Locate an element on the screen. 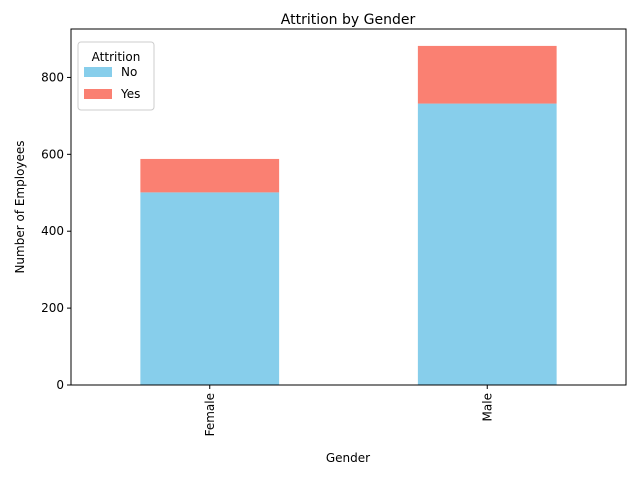 The image size is (640, 480). bar-male-no is located at coordinates (487, 244).